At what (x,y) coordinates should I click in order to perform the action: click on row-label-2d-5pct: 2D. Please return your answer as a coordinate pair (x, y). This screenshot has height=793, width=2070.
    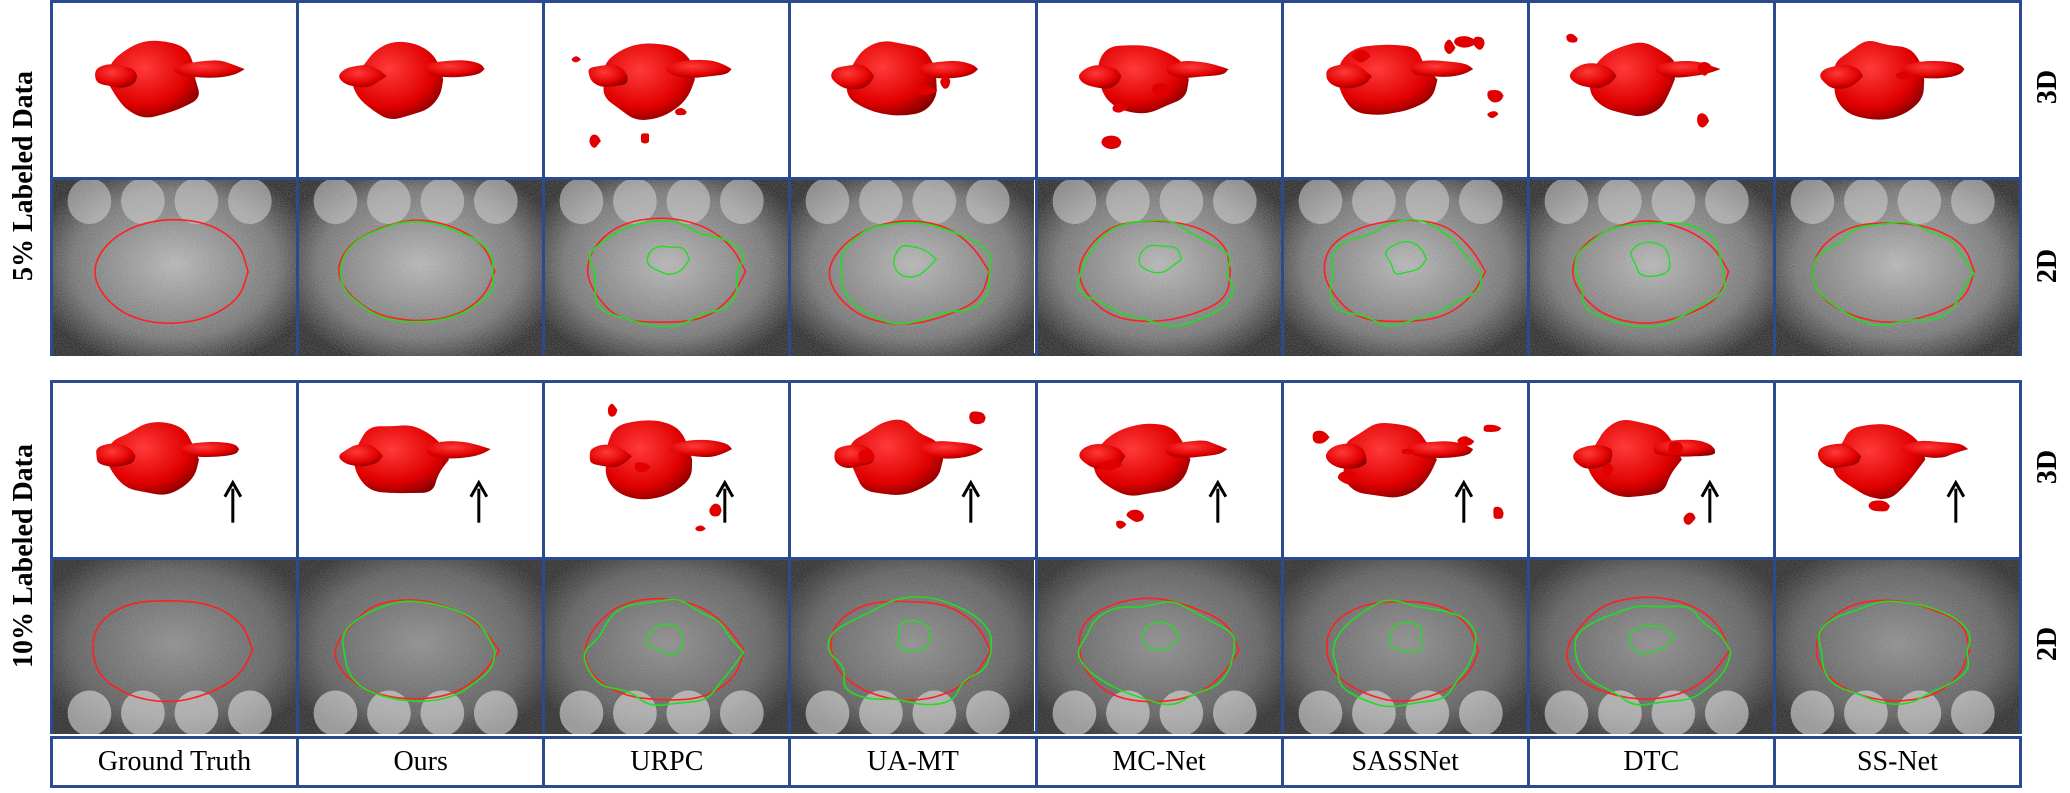
    Looking at the image, I should click on (2048, 266).